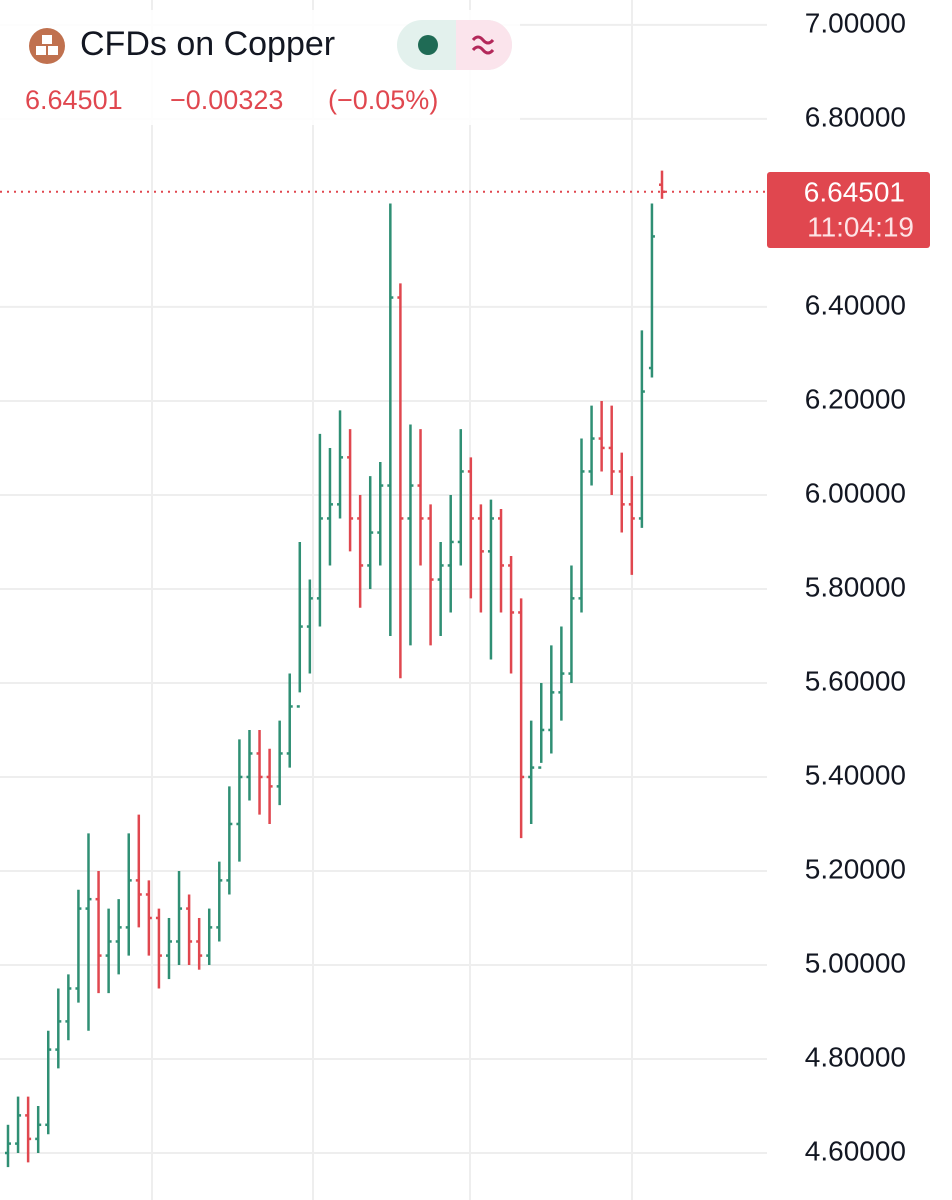  What do you see at coordinates (855, 22) in the screenshot?
I see `y-tick-label: 7.00000` at bounding box center [855, 22].